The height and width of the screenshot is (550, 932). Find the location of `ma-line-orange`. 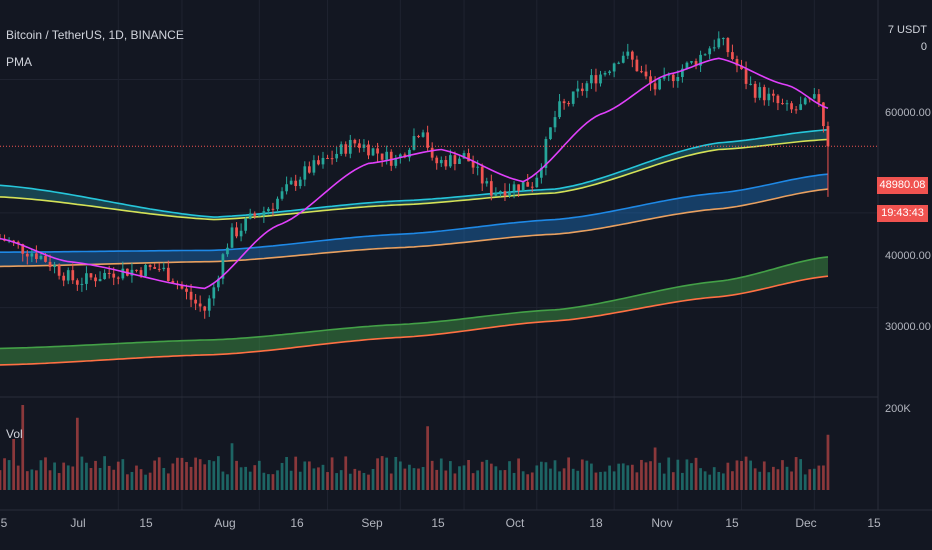

ma-line-orange is located at coordinates (414, 228).